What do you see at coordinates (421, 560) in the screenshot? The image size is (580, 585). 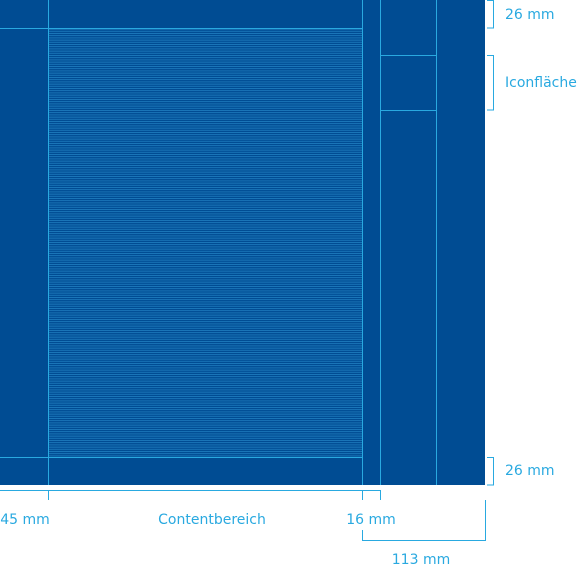 I see `sidebar-width-label: 113 mm` at bounding box center [421, 560].